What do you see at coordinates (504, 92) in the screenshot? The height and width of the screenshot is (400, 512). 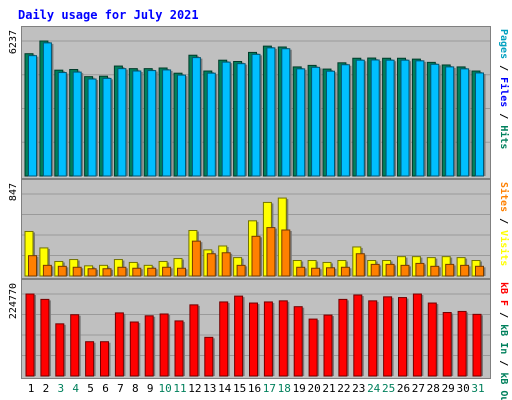 I see `legend-entry: Files` at bounding box center [504, 92].